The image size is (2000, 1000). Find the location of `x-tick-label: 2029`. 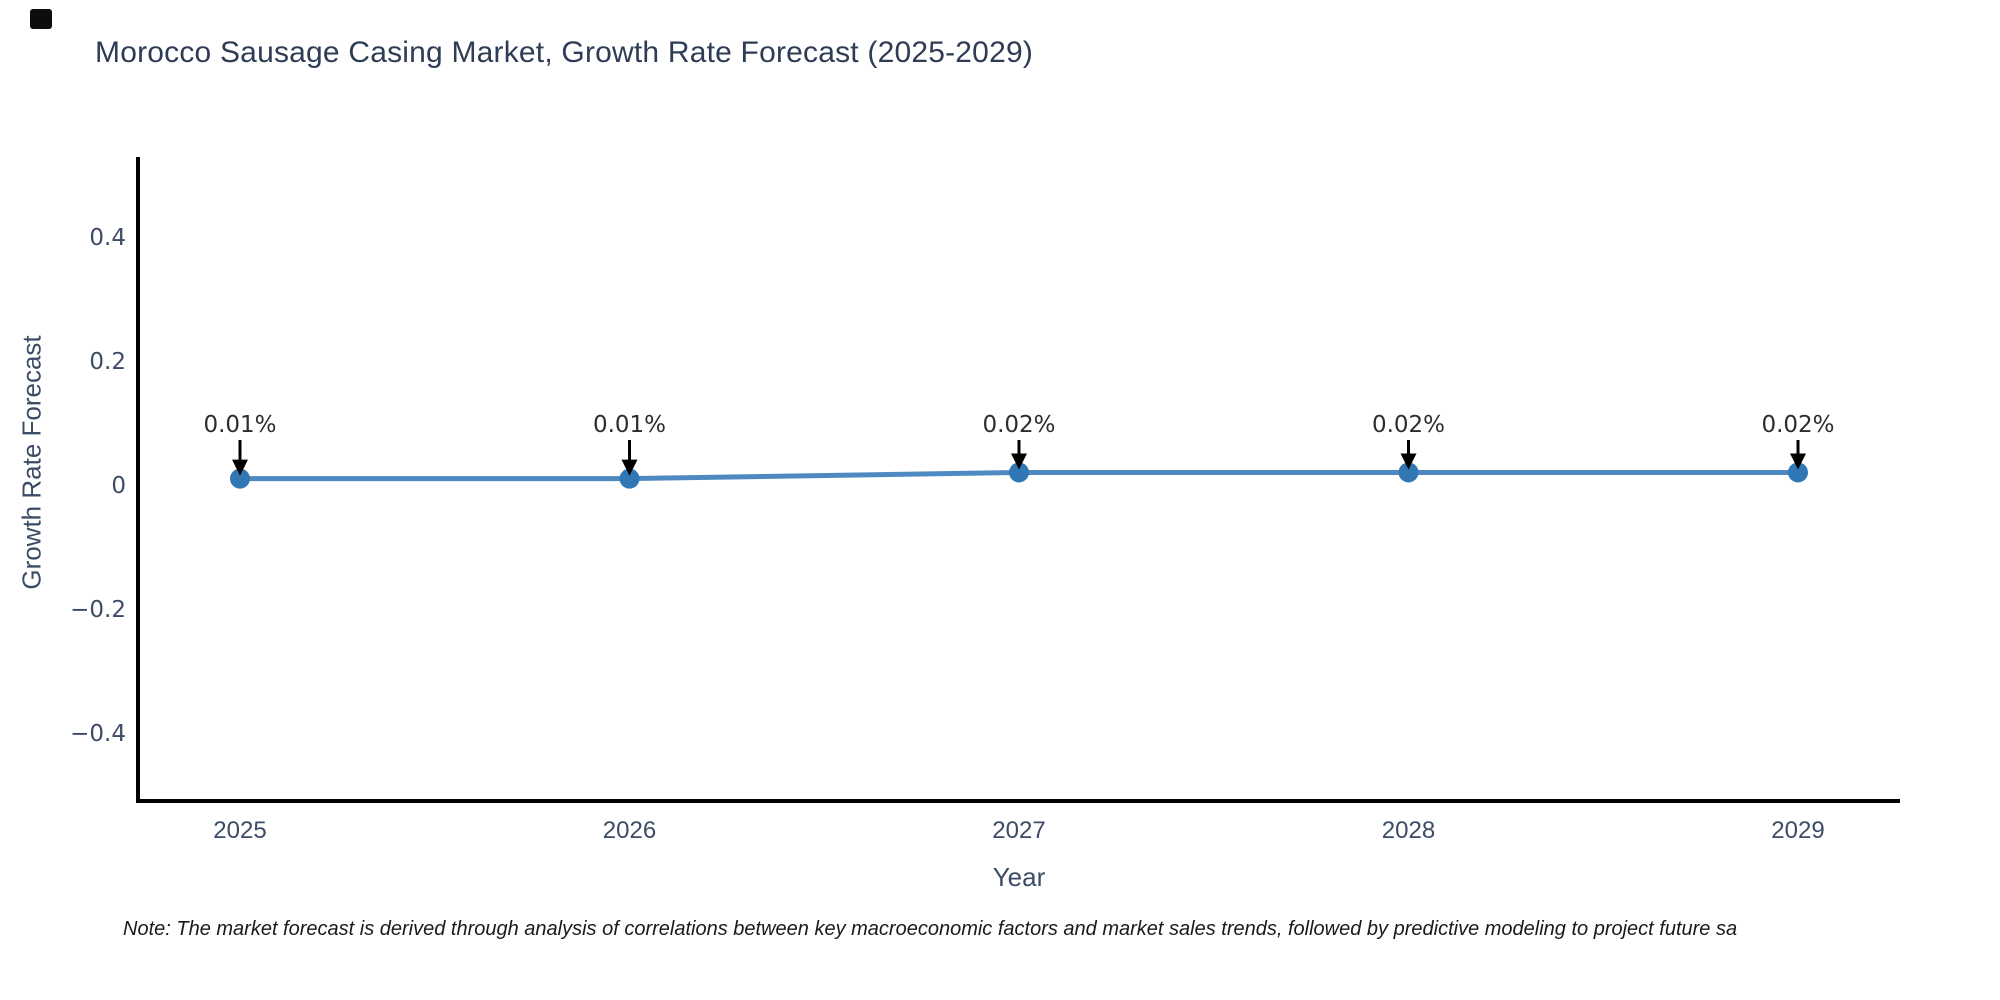

x-tick-label: 2029 is located at coordinates (1797, 830).